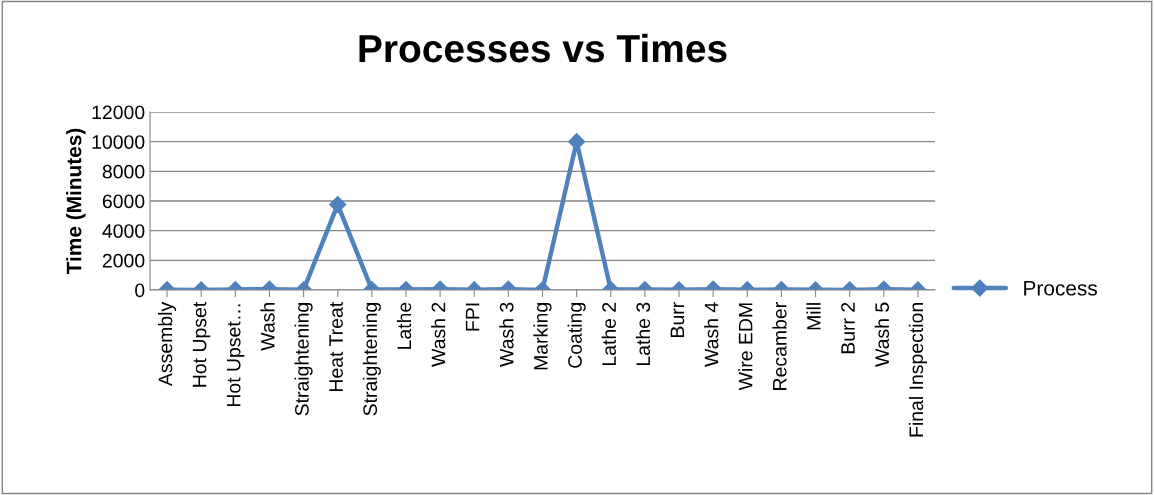  Describe the element at coordinates (643, 334) in the screenshot. I see `x-tick-label: Lathe 3` at that location.